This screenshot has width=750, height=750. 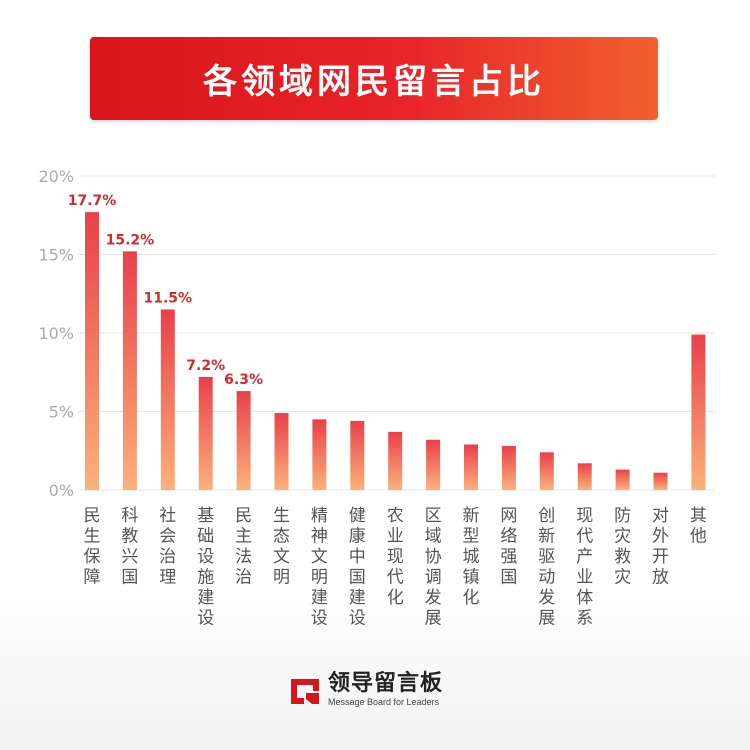 I want to click on data-labels: 17.7% 15.2% 11.5% 7.2%6.3%, so click(x=165, y=290).